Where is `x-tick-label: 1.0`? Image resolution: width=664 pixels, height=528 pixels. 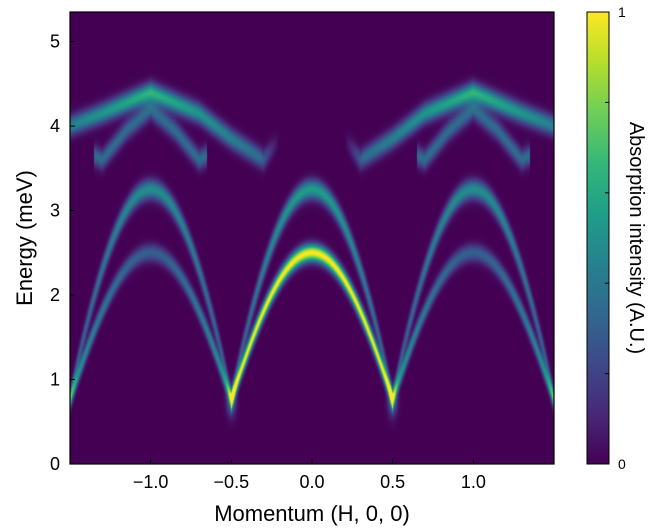
x-tick-label: 1.0 is located at coordinates (473, 482).